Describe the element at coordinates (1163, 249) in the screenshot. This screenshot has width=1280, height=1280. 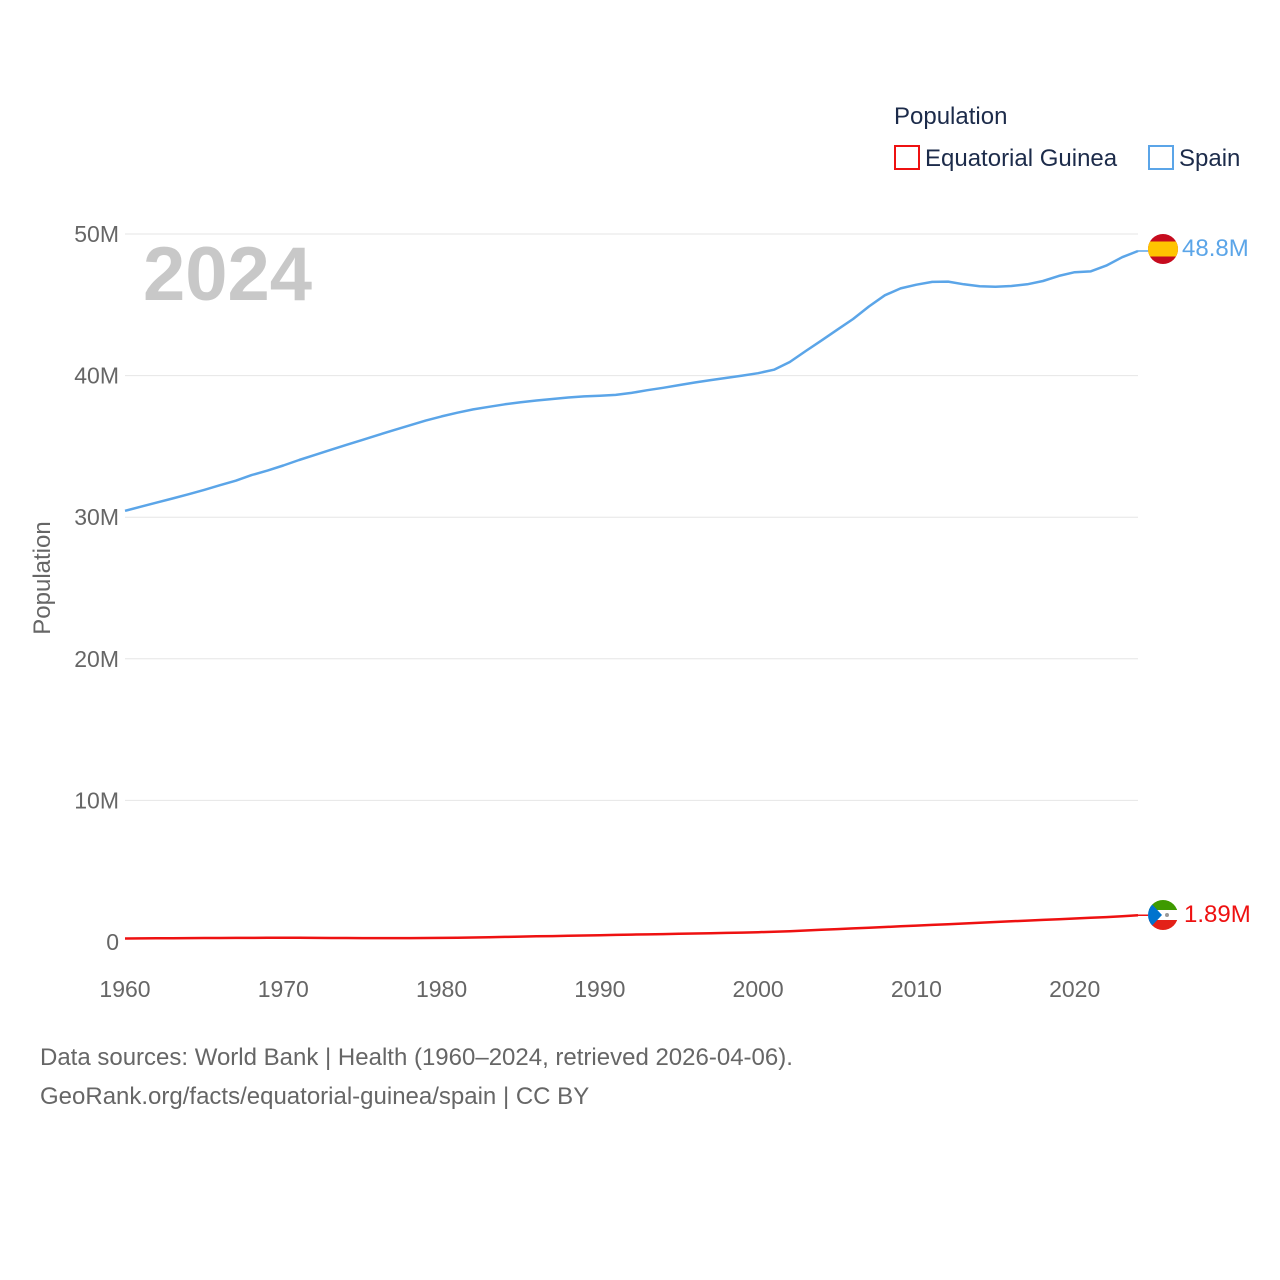
I see `spain-flag-icon` at that location.